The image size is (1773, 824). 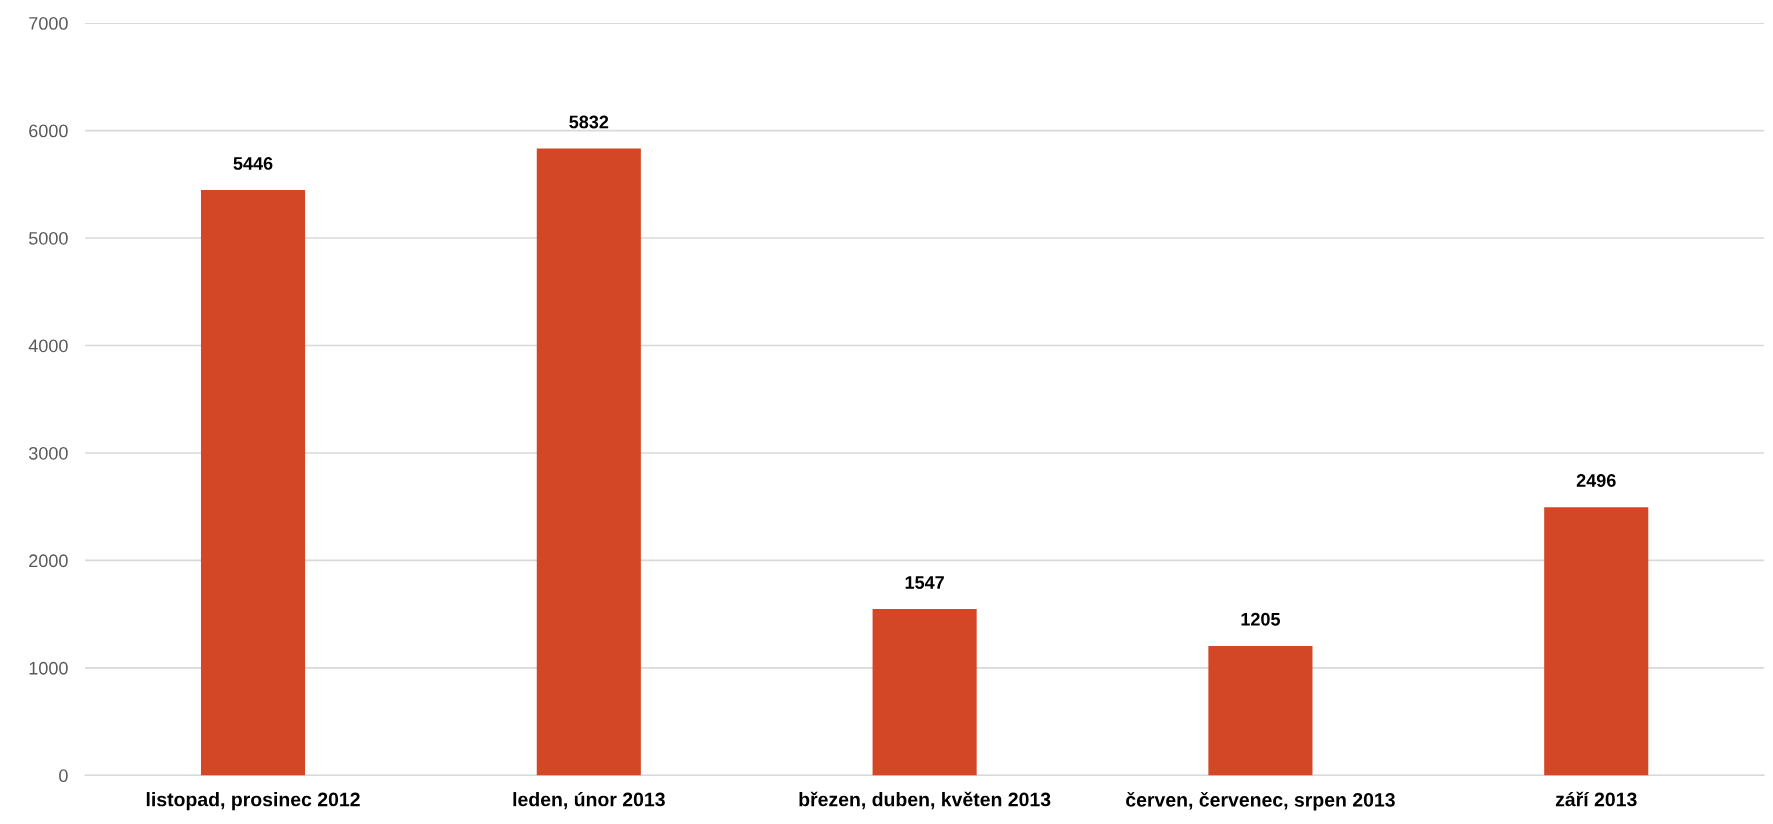 I want to click on y-tick-label: 0, so click(x=63, y=776).